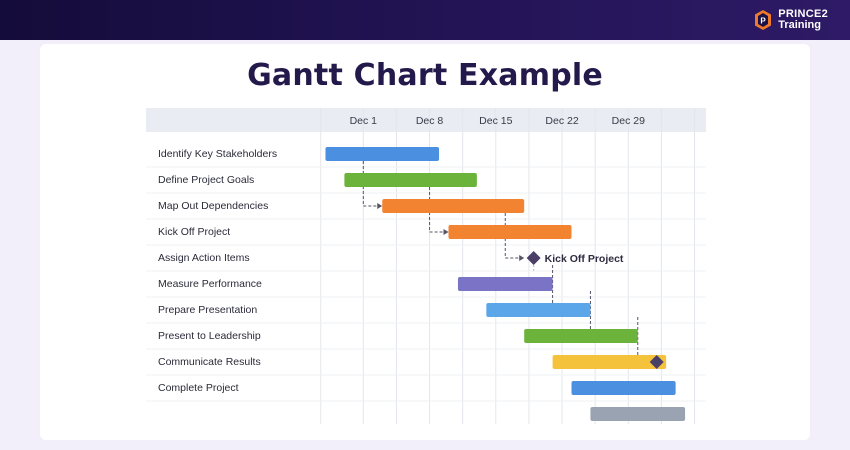  I want to click on x-tick-label: Dec 1, so click(364, 121).